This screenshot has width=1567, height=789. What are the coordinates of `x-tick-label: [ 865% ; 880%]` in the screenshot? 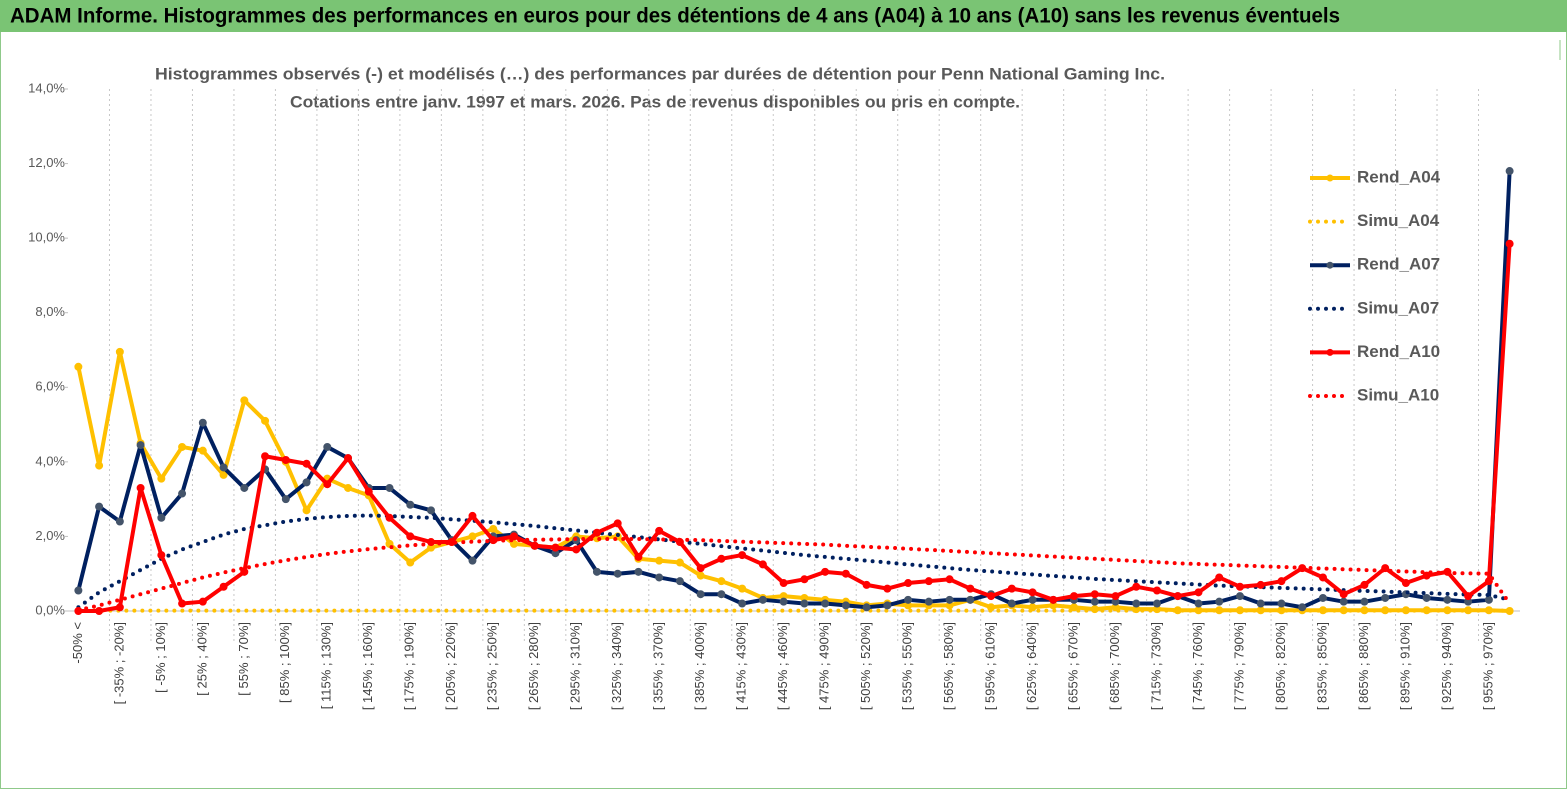 It's located at (1363, 666).